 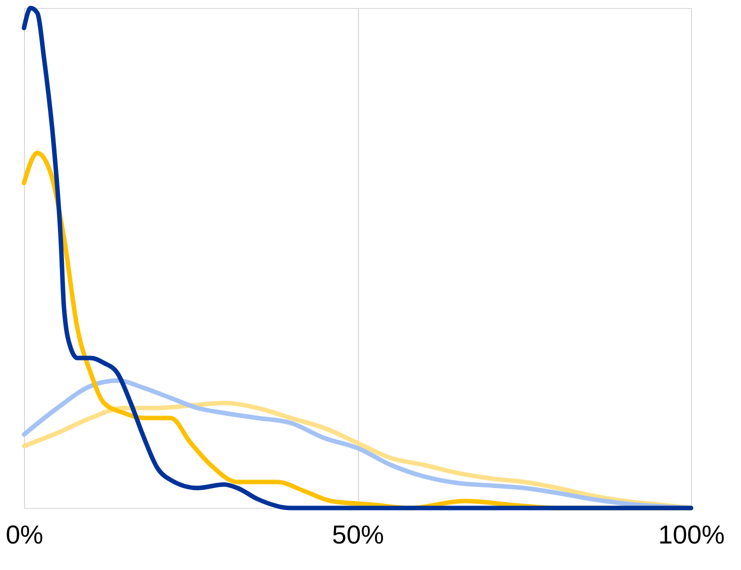 What do you see at coordinates (25, 535) in the screenshot?
I see `x-tick-label: 0%` at bounding box center [25, 535].